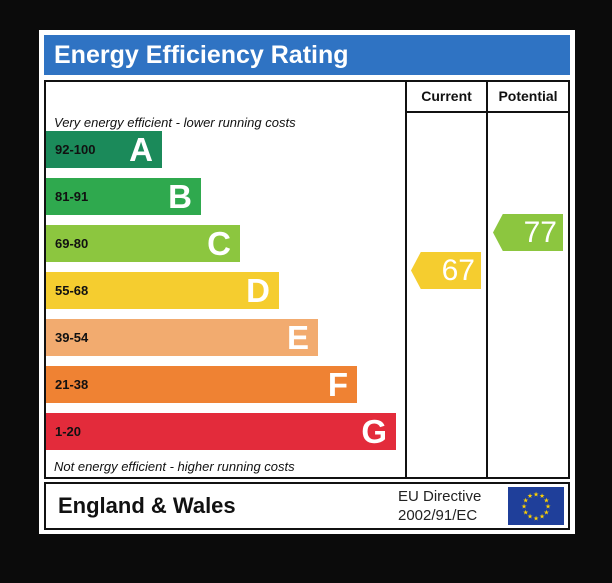  I want to click on chart-title: Energy Efficiency Rating, so click(307, 55).